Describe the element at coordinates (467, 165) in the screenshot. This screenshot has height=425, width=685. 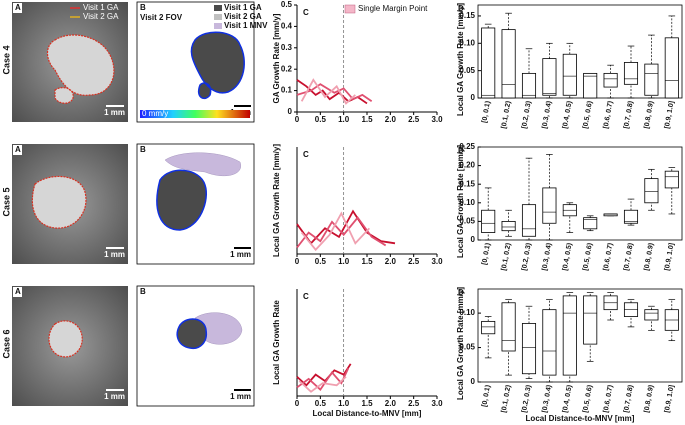
I see `y-tick-label: 0.20` at that location.